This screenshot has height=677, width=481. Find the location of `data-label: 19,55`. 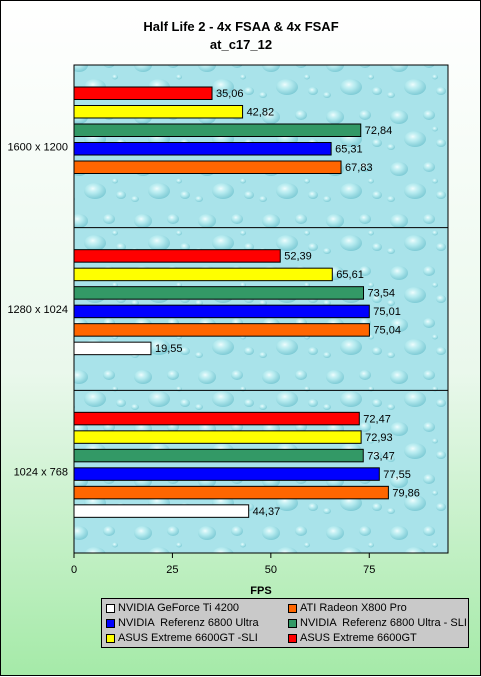

data-label: 19,55 is located at coordinates (169, 349).